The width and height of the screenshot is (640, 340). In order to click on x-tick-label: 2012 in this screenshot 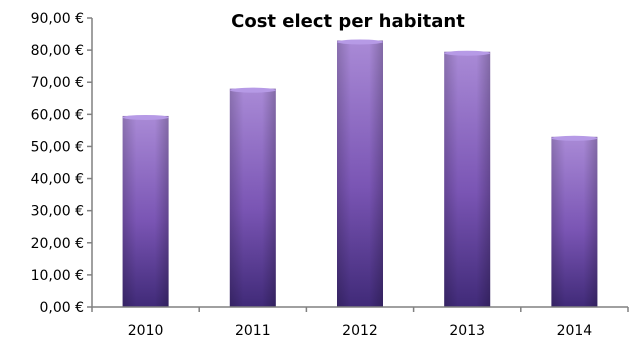, I will do `click(360, 331)`.